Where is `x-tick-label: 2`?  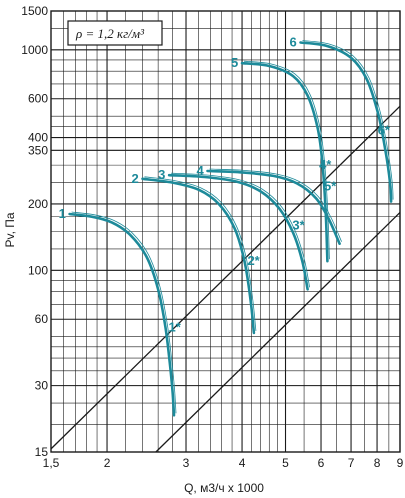
x-tick-label: 2 is located at coordinates (107, 463).